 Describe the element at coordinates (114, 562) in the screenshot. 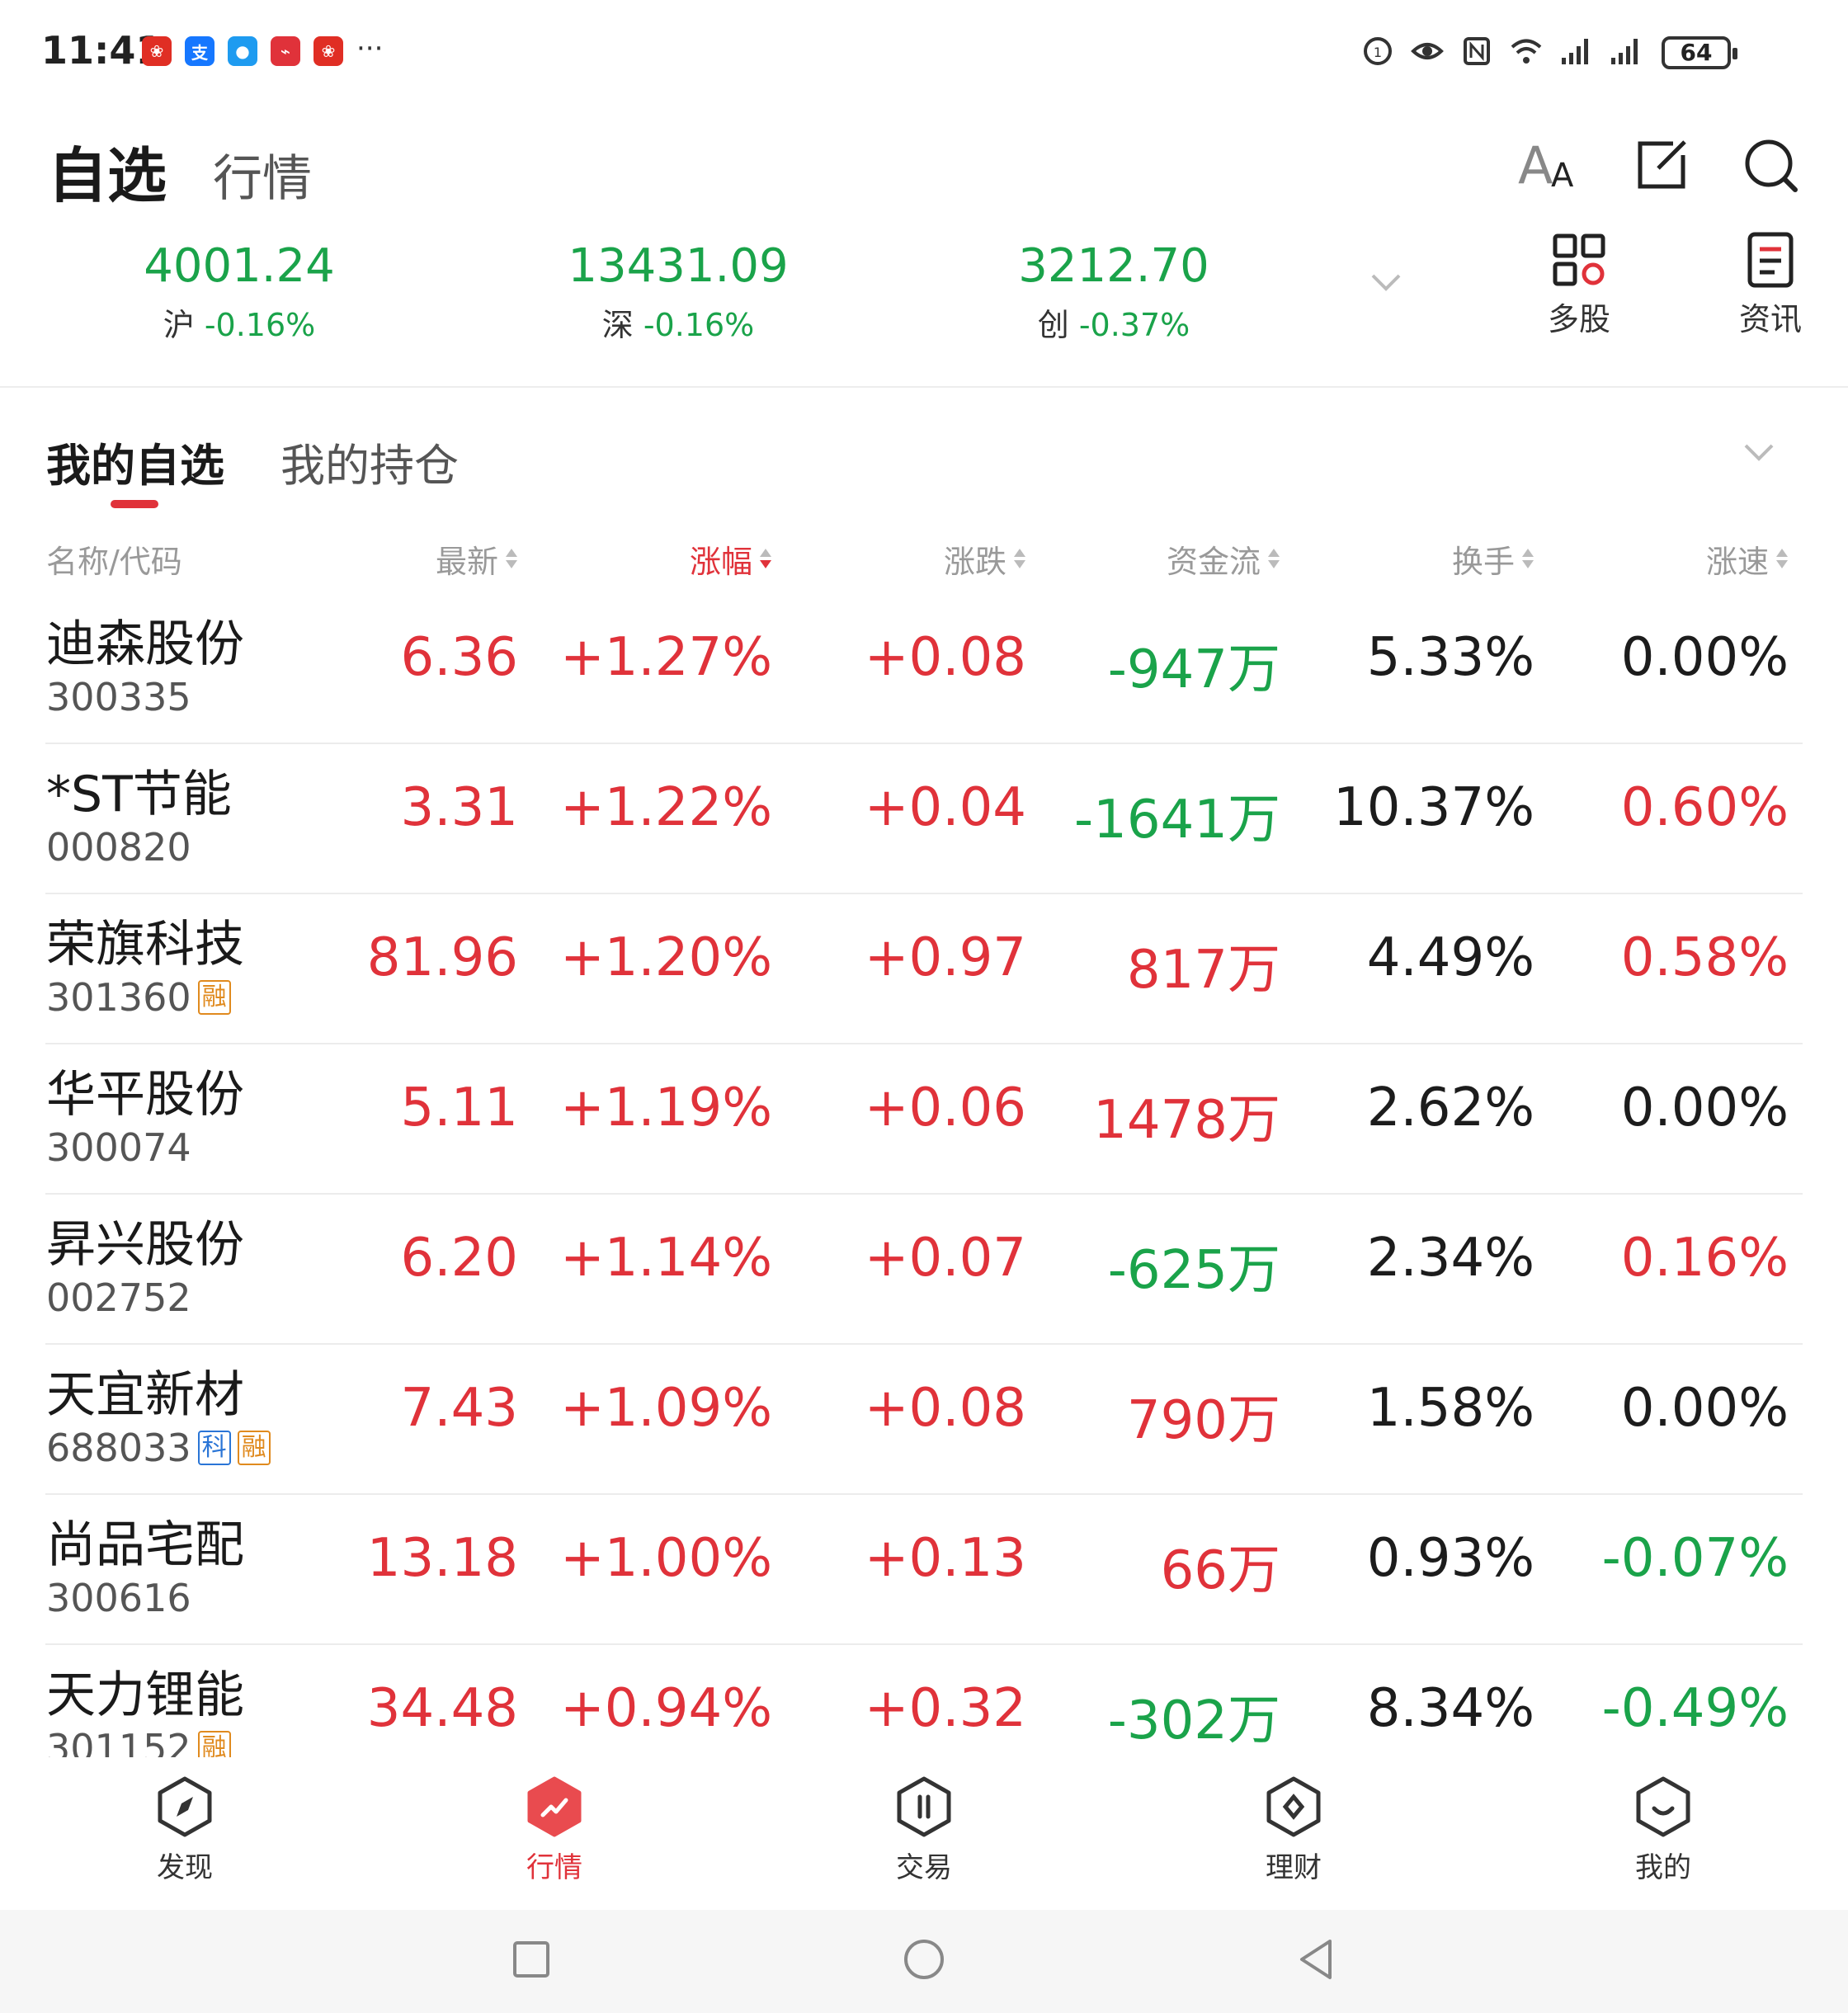

I see `col-name-code: 名称/代码` at that location.